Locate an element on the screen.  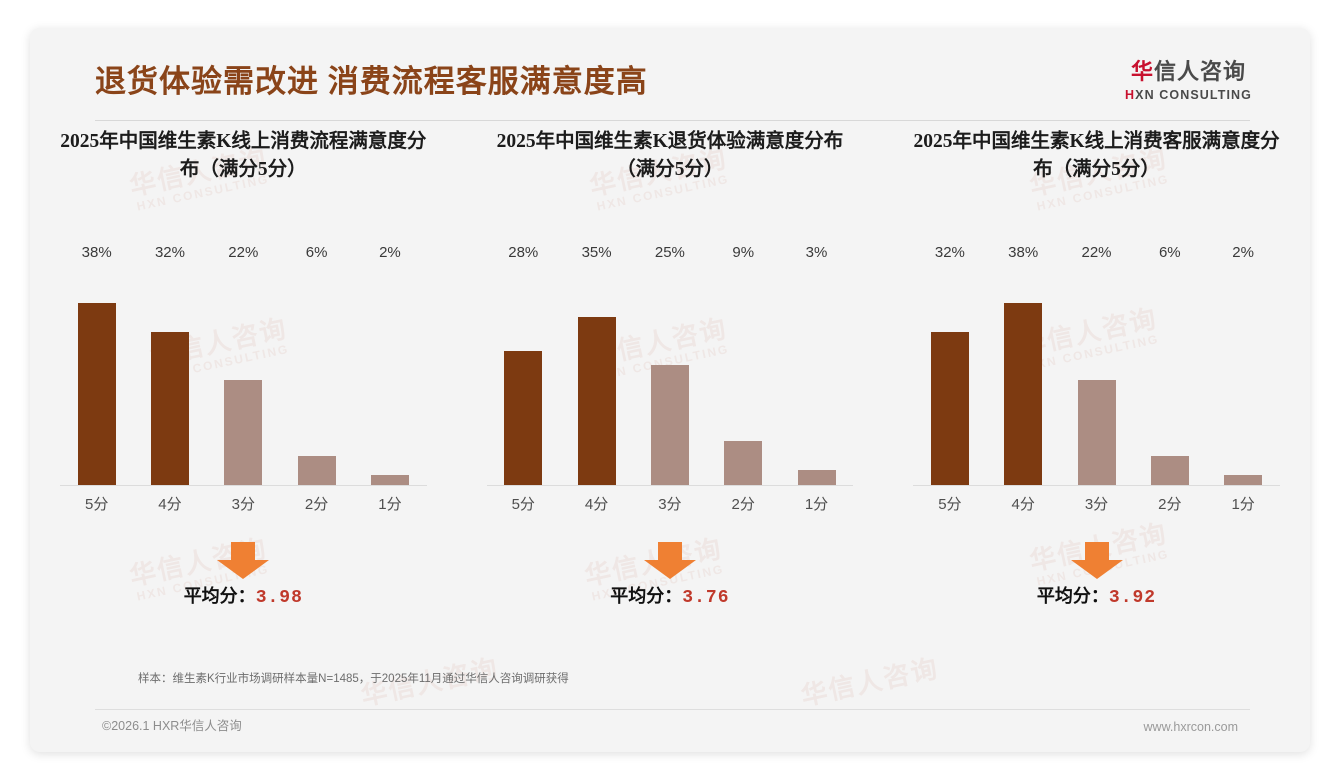
plot-area: 32% 38% 22% 6% is located at coordinates (1096, 365).